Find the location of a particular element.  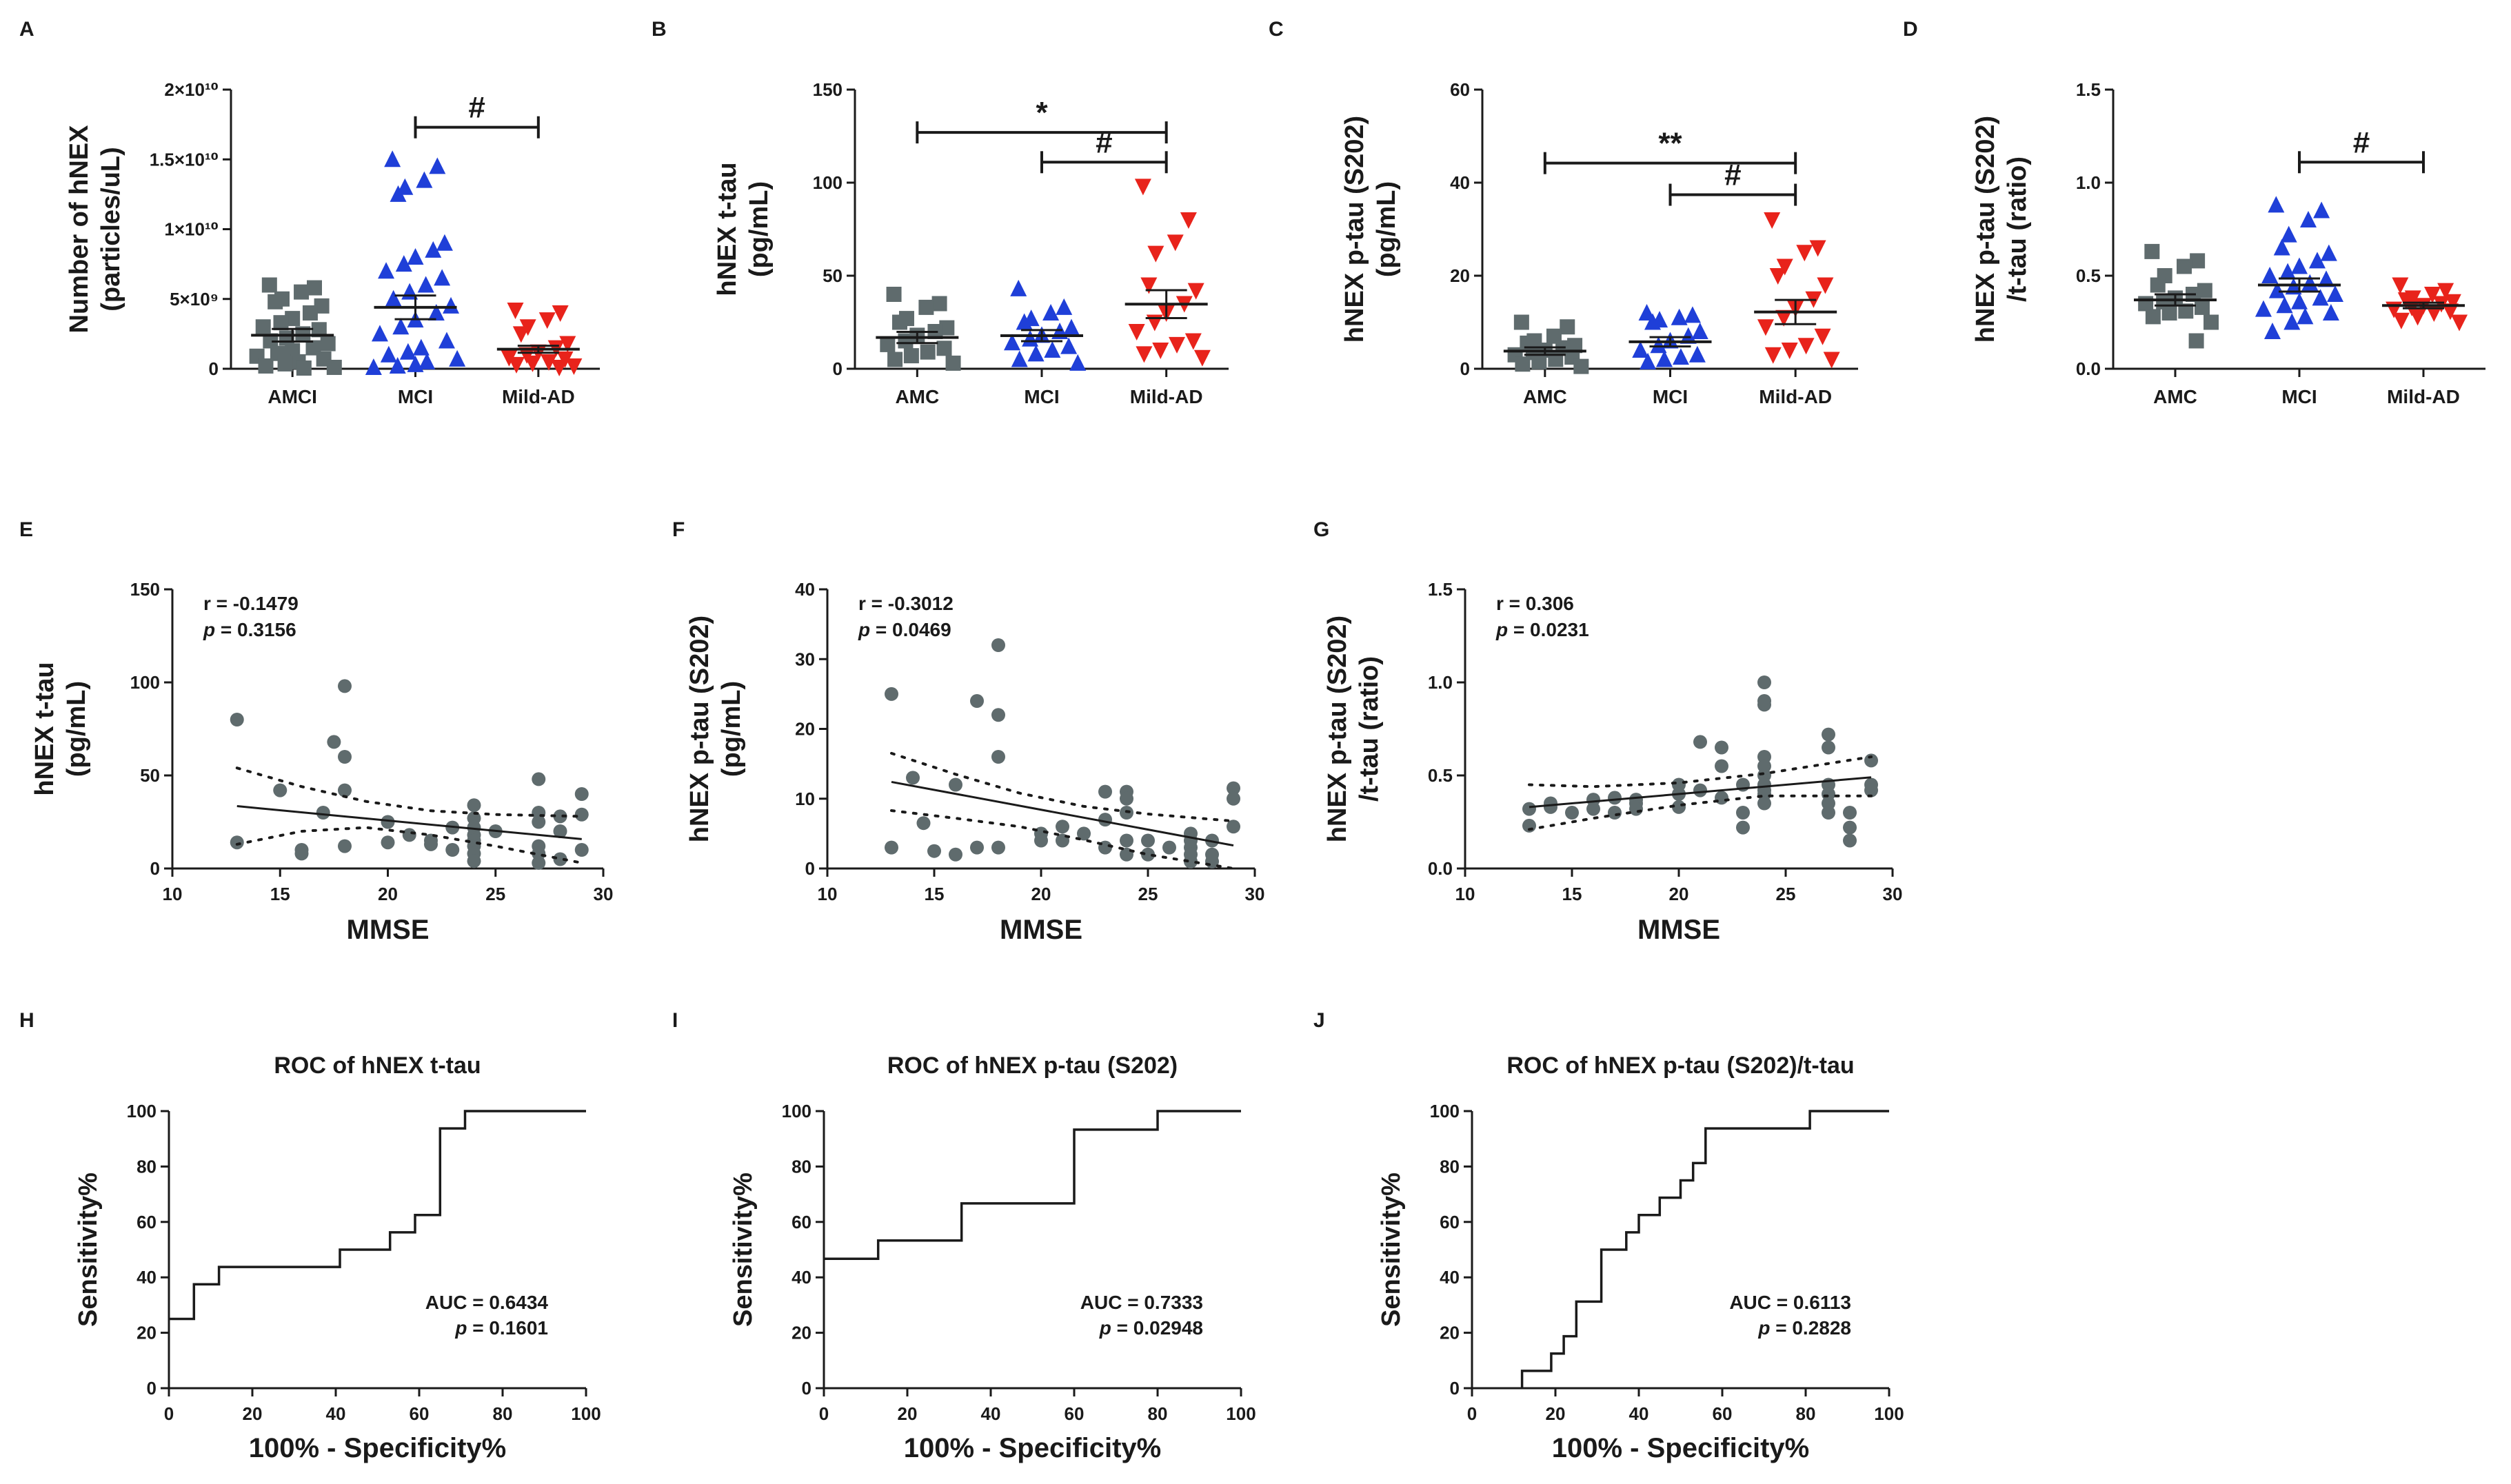

y-axis-title-line: Number of hNEX is located at coordinates (79, 229).